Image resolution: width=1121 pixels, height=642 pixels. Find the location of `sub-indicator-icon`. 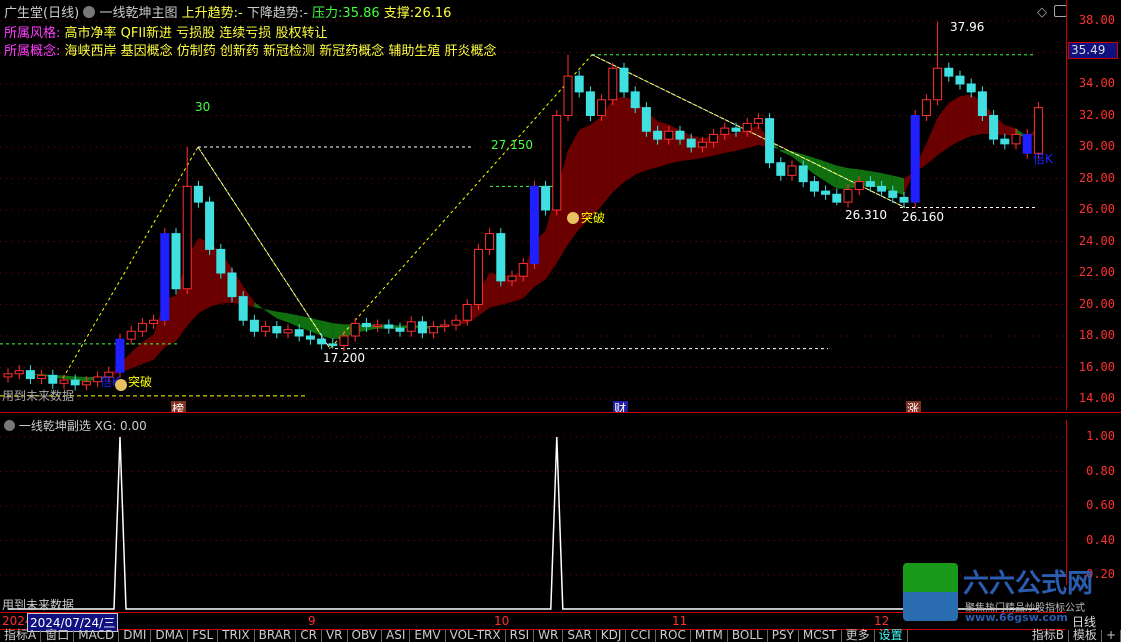

sub-indicator-icon is located at coordinates (9, 425).